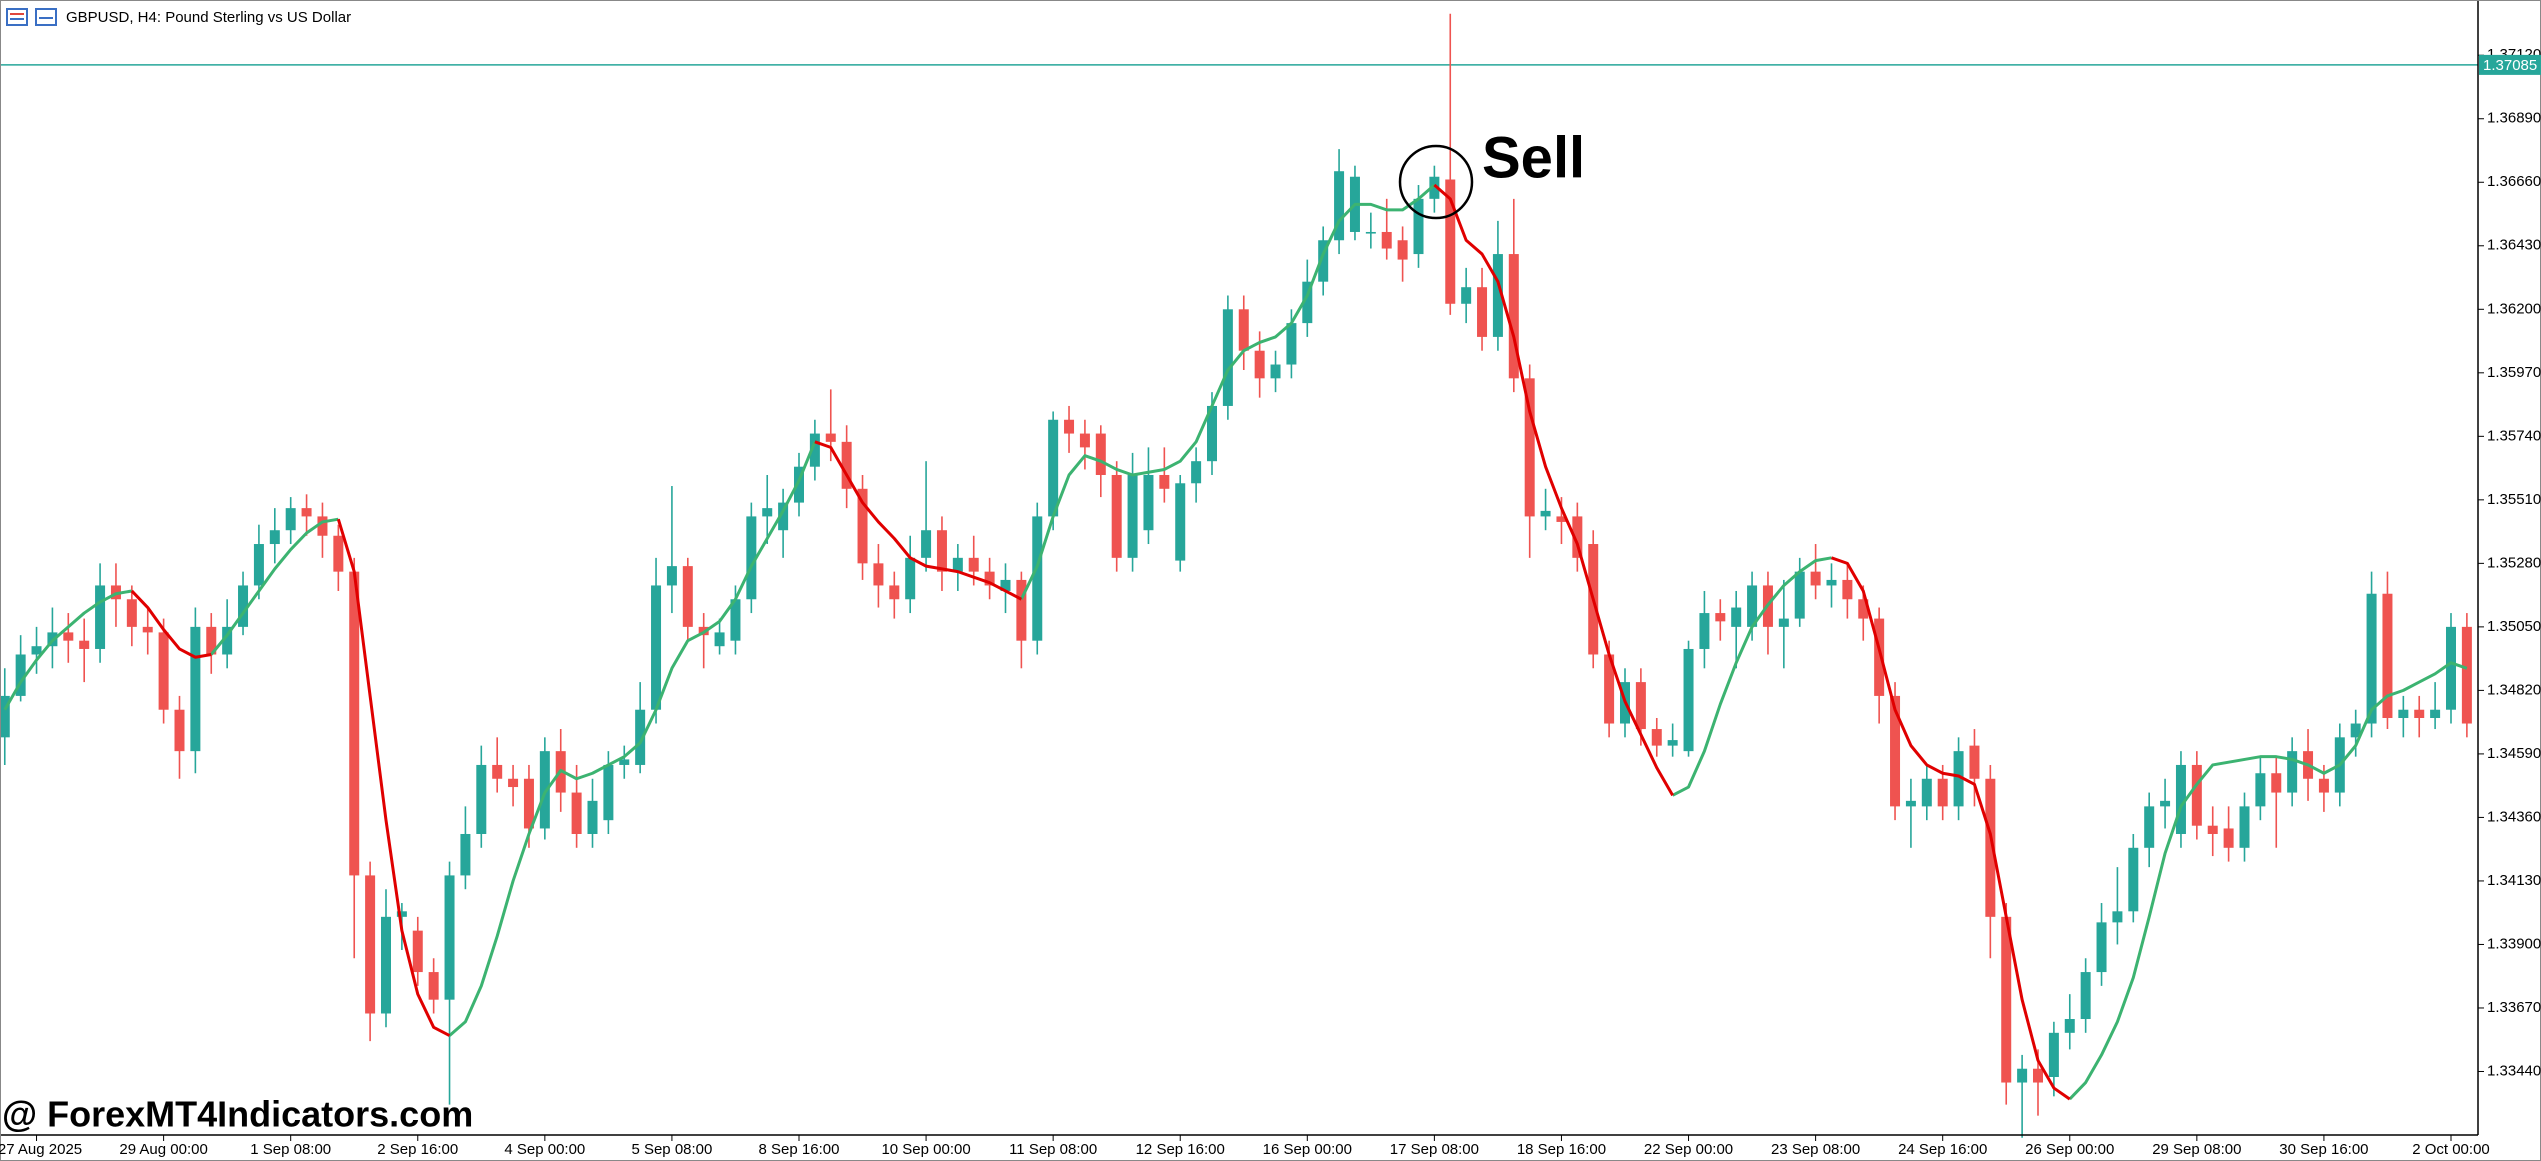  I want to click on x-tick-label: 27 Aug 2025, so click(41, 1149).